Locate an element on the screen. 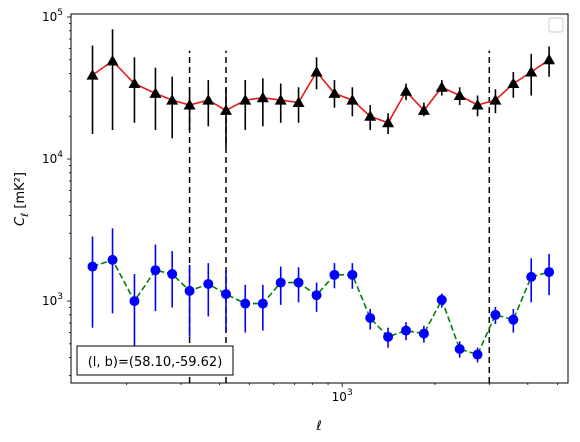  x-axis-label: ℓ is located at coordinates (318, 426).